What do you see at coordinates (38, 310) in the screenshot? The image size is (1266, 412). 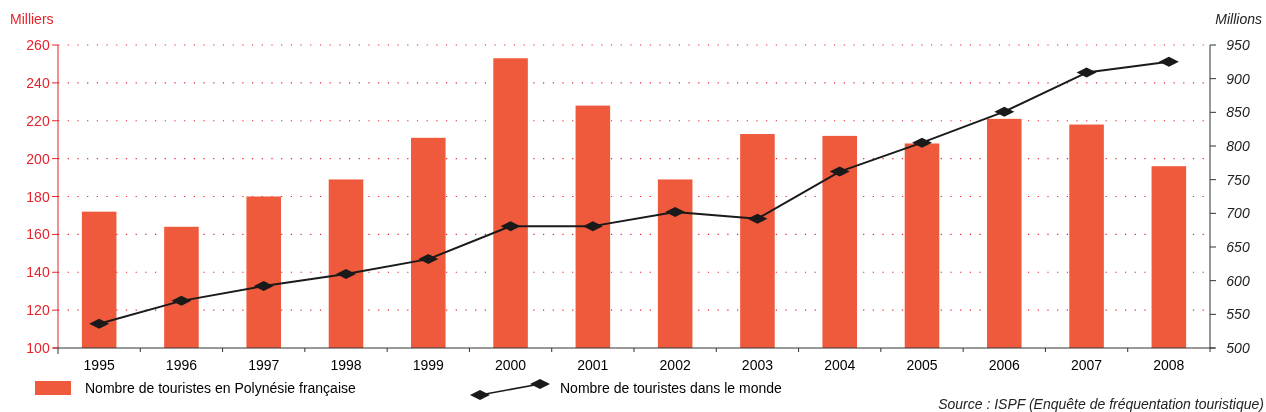 I see `y-tick-label: 120` at bounding box center [38, 310].